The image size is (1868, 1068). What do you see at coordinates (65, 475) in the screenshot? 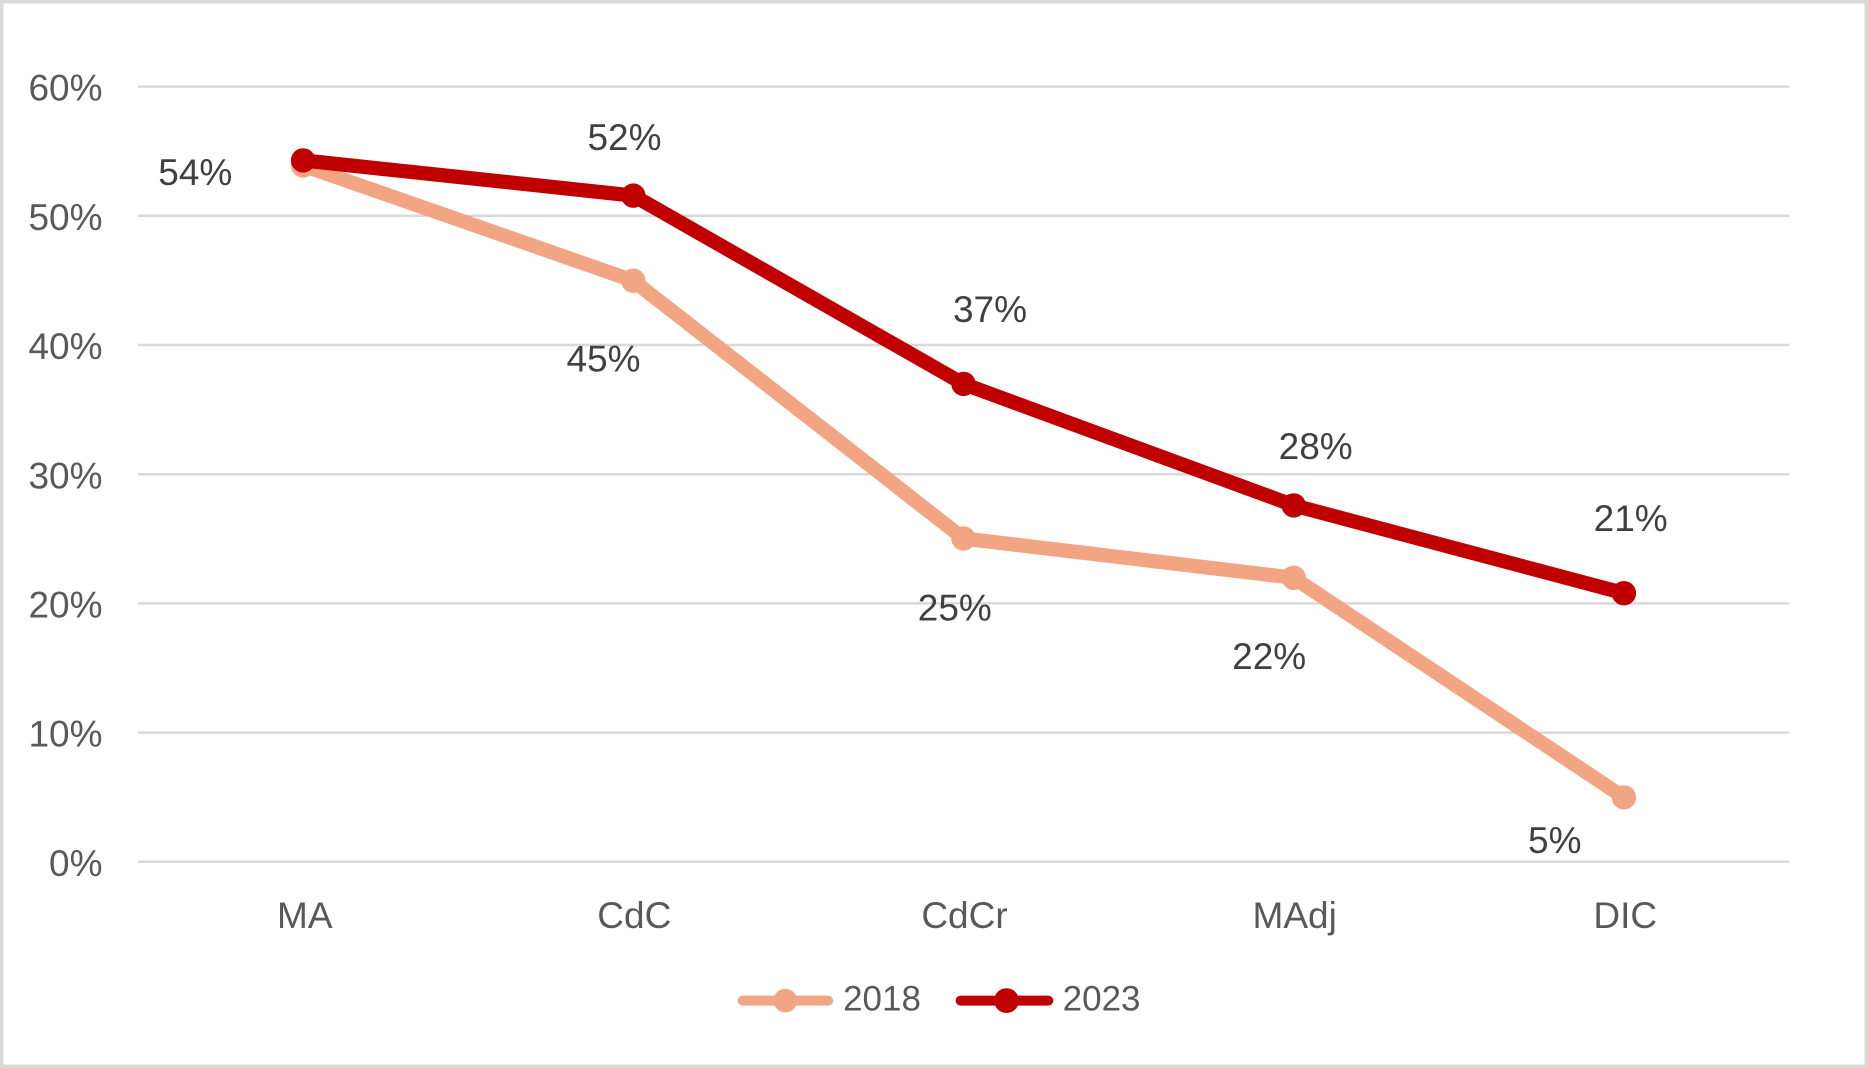
I see `svg-text: 30%` at bounding box center [65, 475].